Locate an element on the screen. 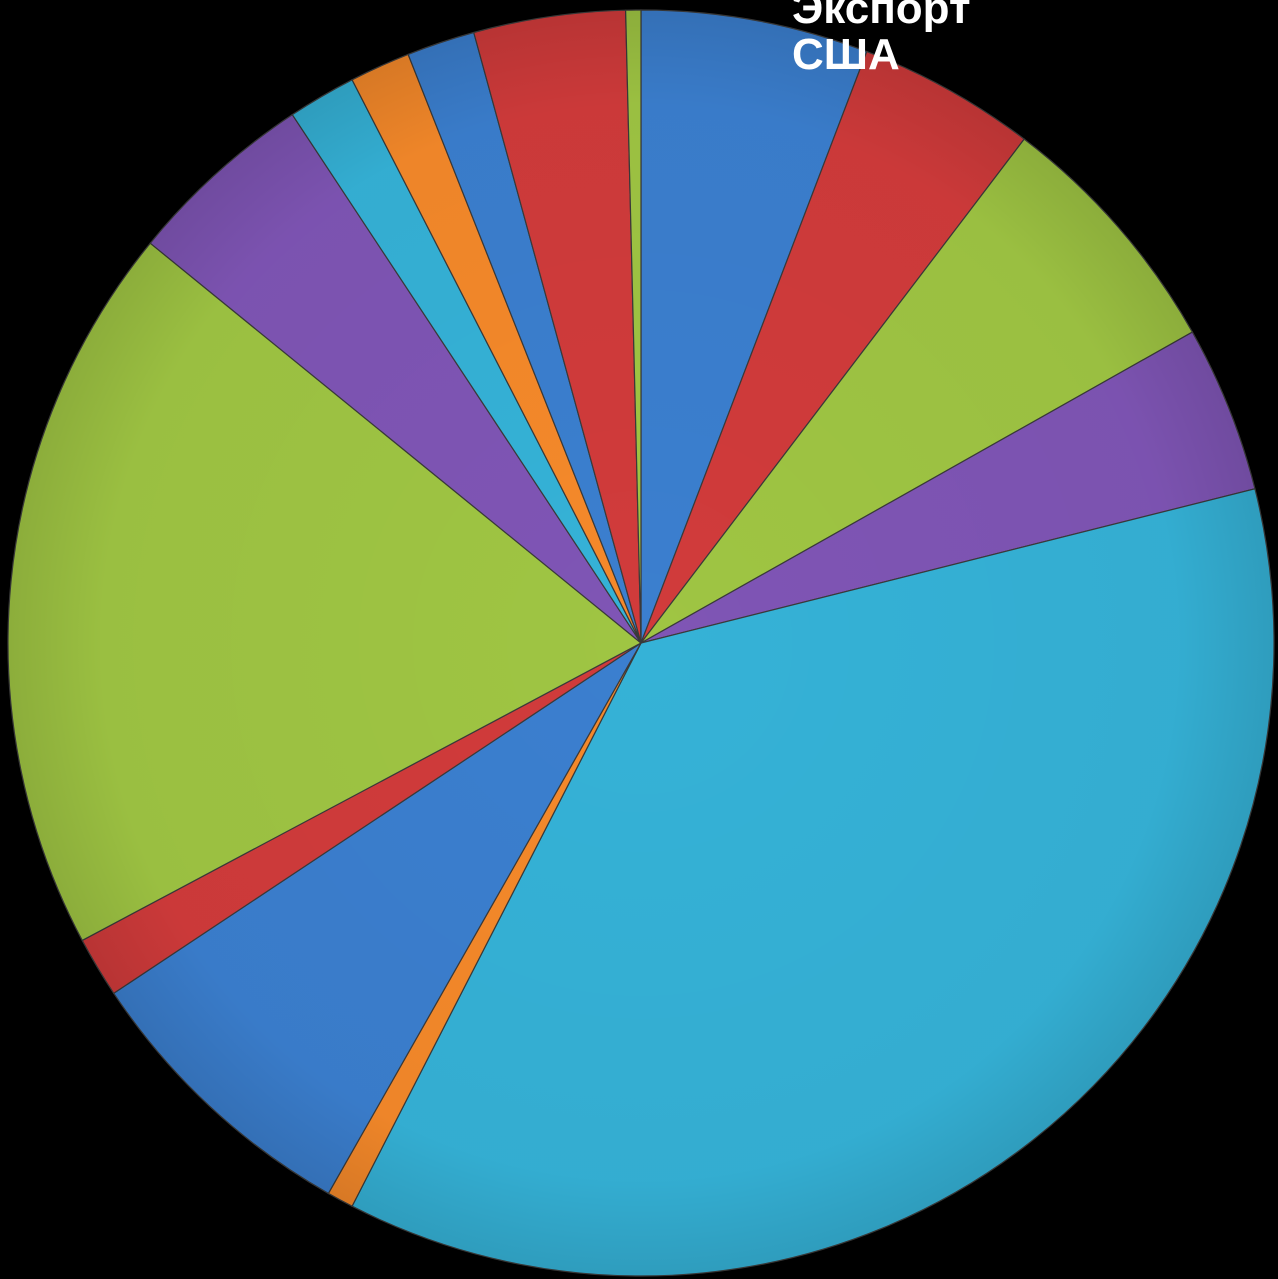 The height and width of the screenshot is (1279, 1278). chart-title: Экспорт США is located at coordinates (881, 39).